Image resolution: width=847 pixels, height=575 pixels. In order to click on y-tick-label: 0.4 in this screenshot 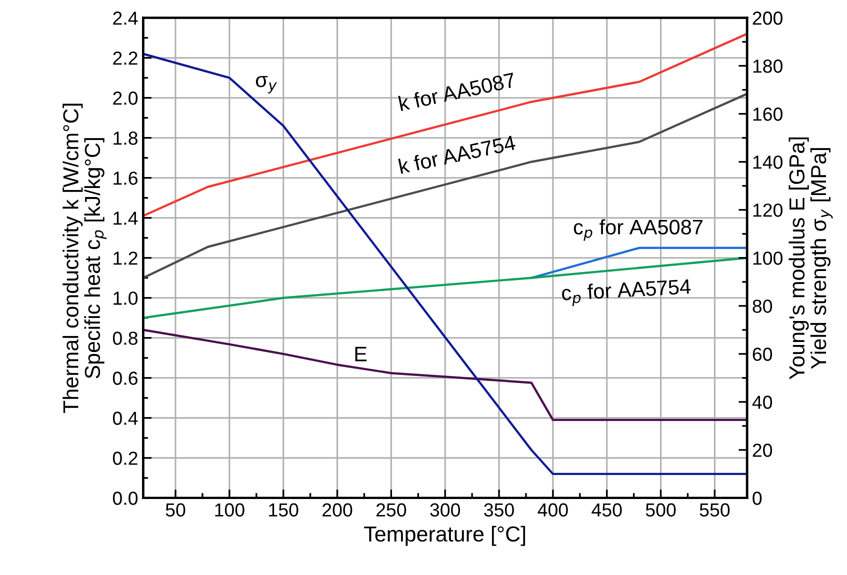, I will do `click(125, 418)`.